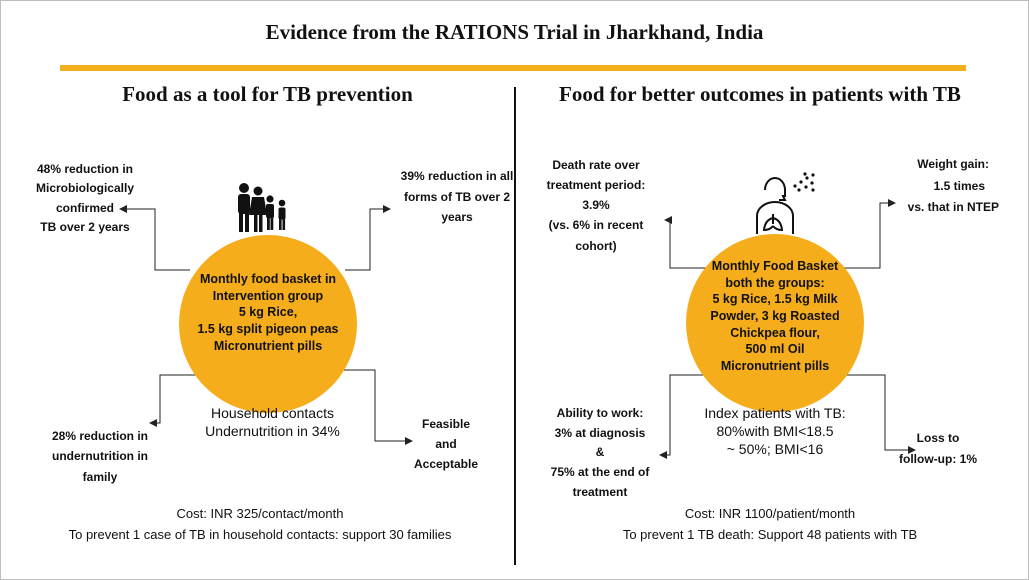  What do you see at coordinates (272, 413) in the screenshot?
I see `contacts-line: Household contacts` at bounding box center [272, 413].